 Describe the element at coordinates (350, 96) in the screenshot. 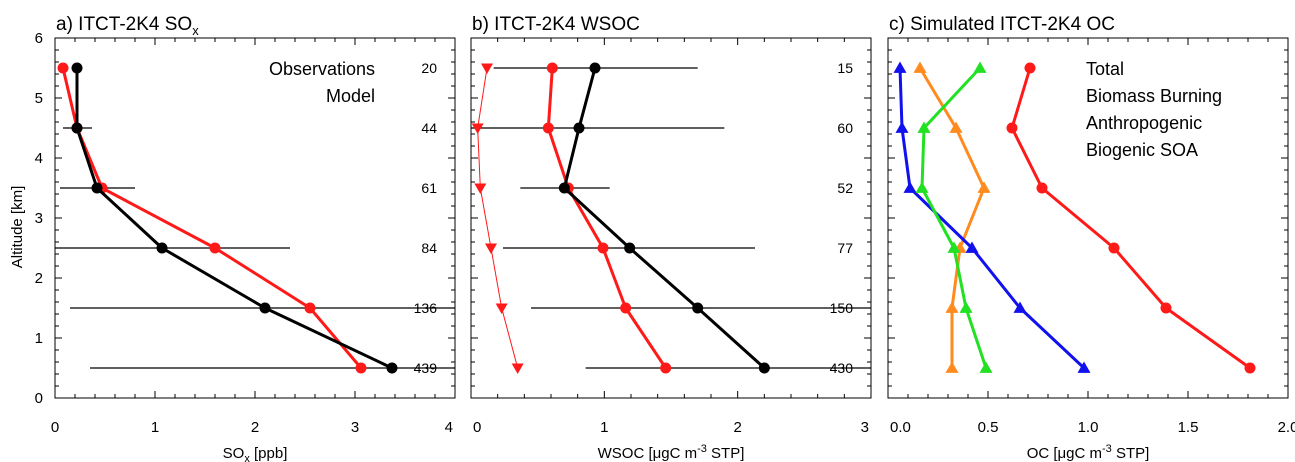

I see `legend-entry: Model` at that location.